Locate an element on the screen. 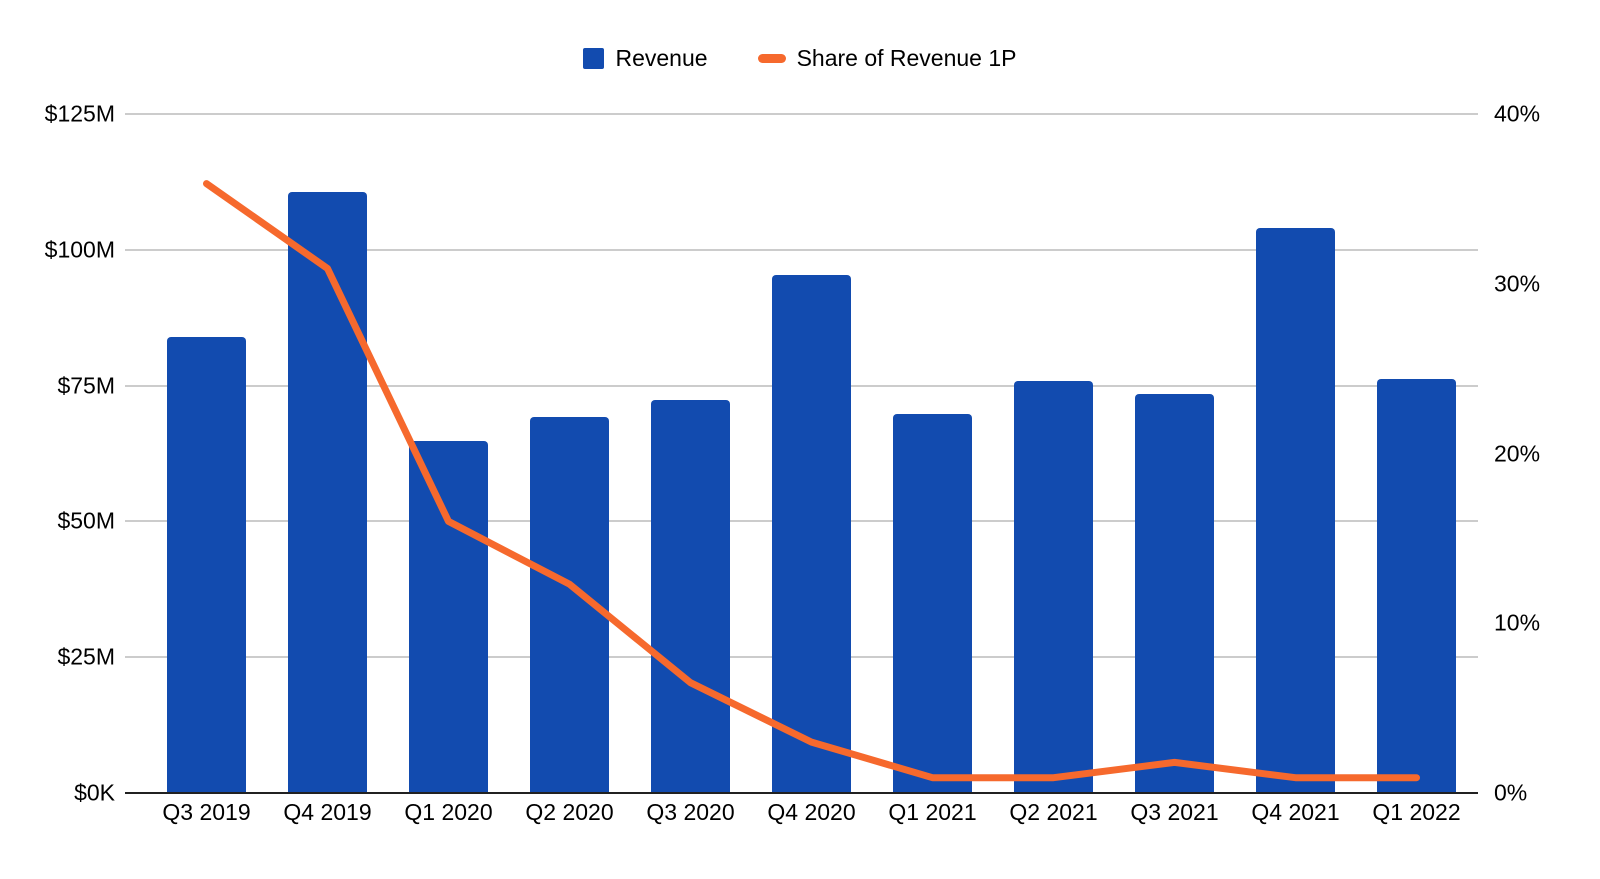 This screenshot has height=879, width=1600. revenue-bar-q4-2020 is located at coordinates (811, 533).